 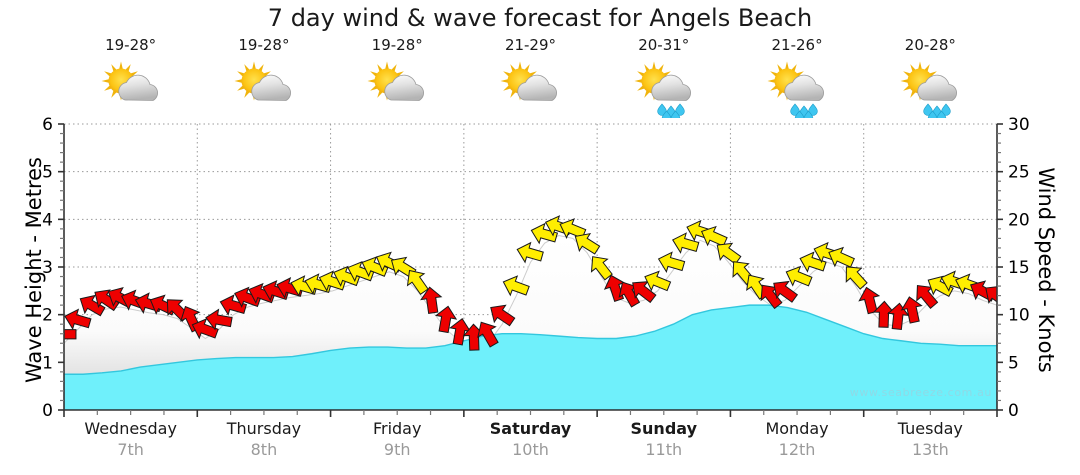 I want to click on day-footer: Sunday 11th, so click(x=663, y=443).